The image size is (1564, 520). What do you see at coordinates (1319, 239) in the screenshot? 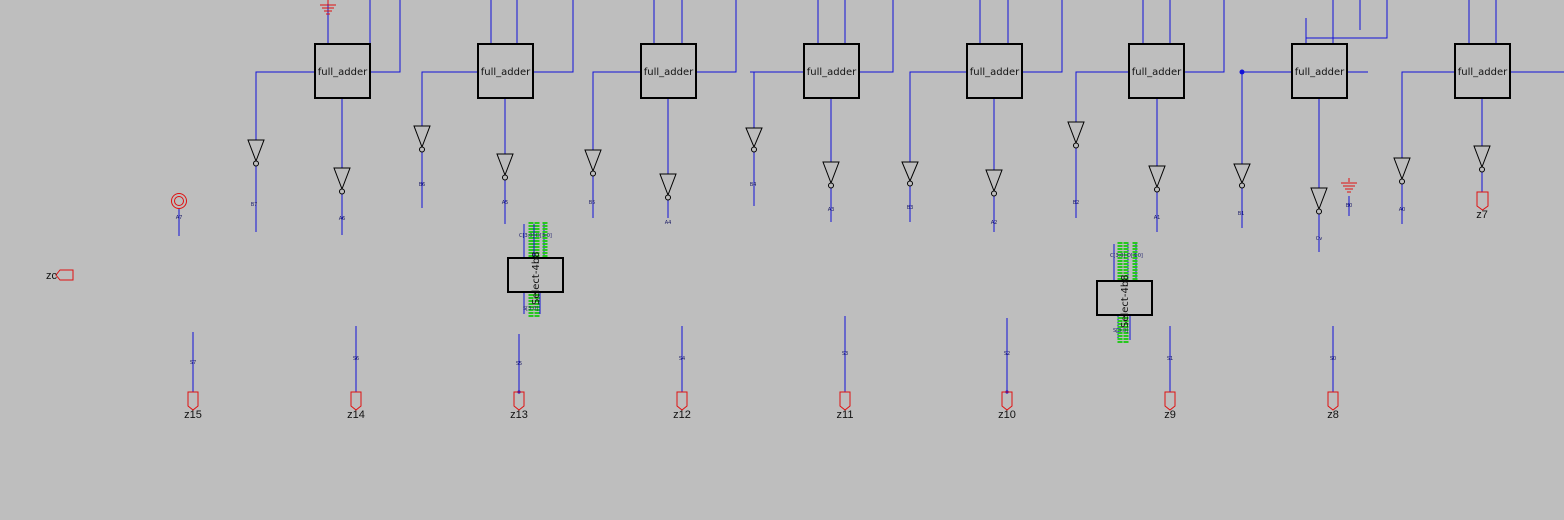
I see `net-label-cv: Cv` at bounding box center [1319, 239].